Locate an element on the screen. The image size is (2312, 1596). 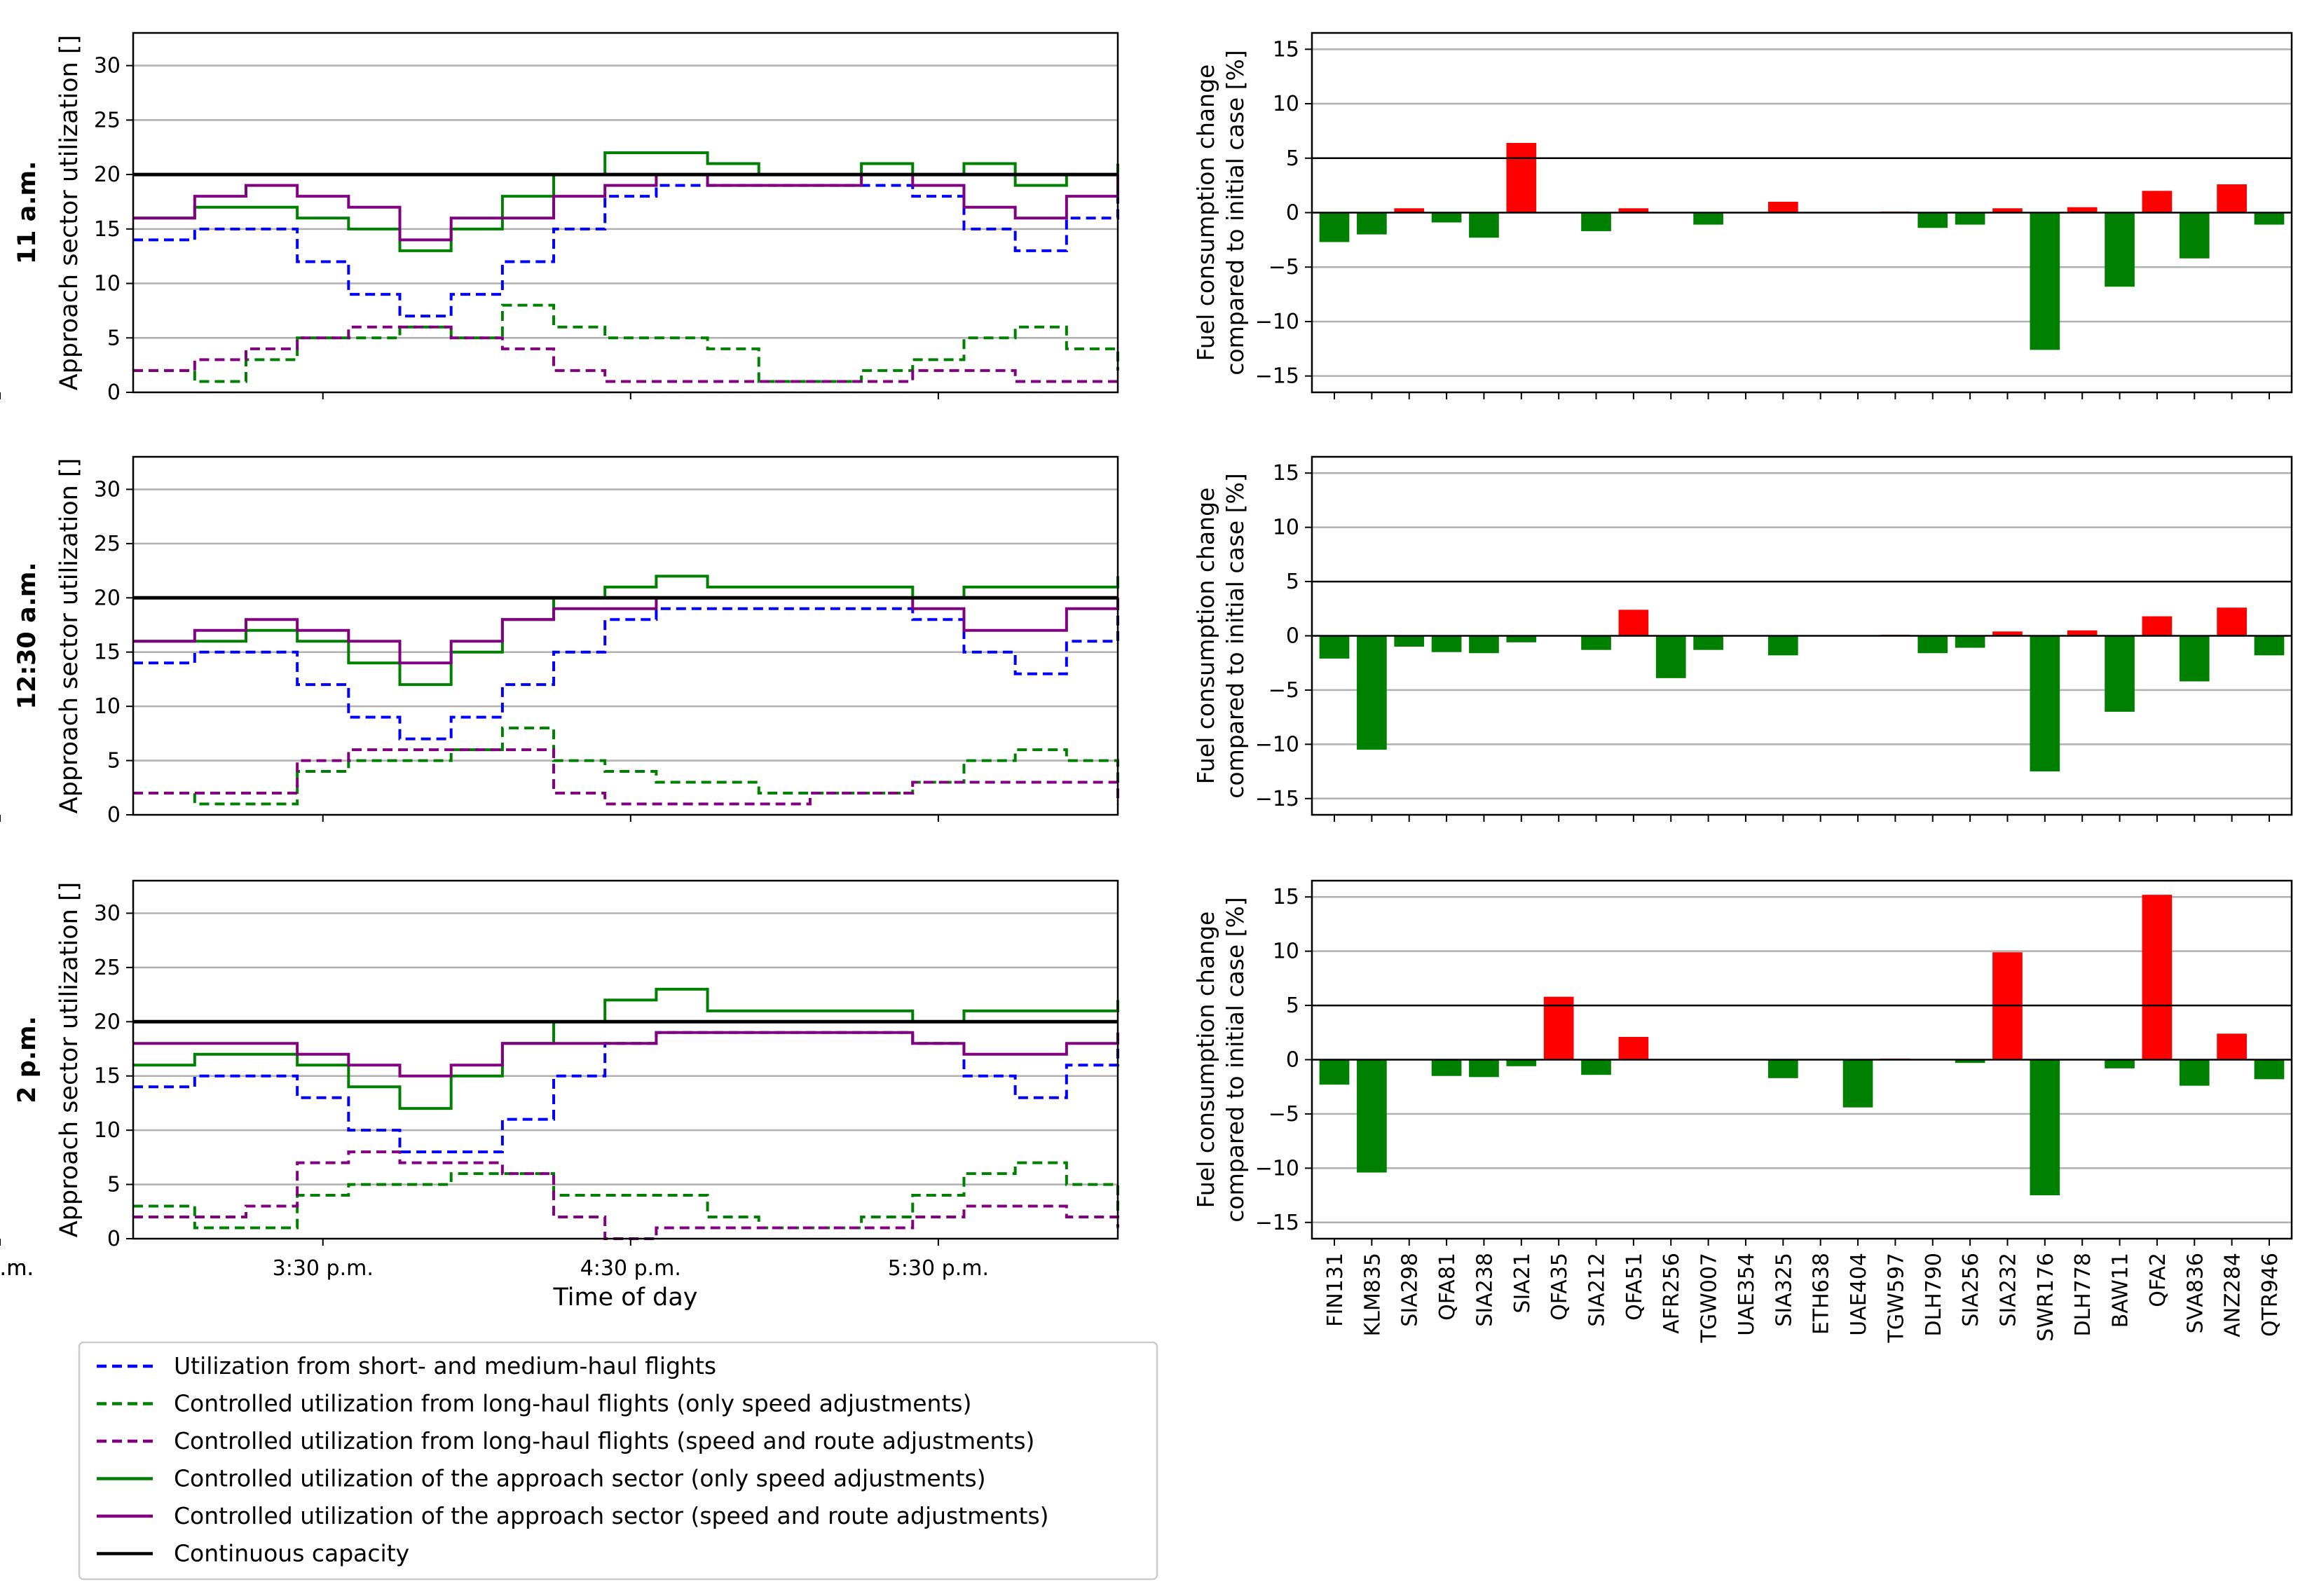
category-label: SIA256 is located at coordinates (1971, 1290).